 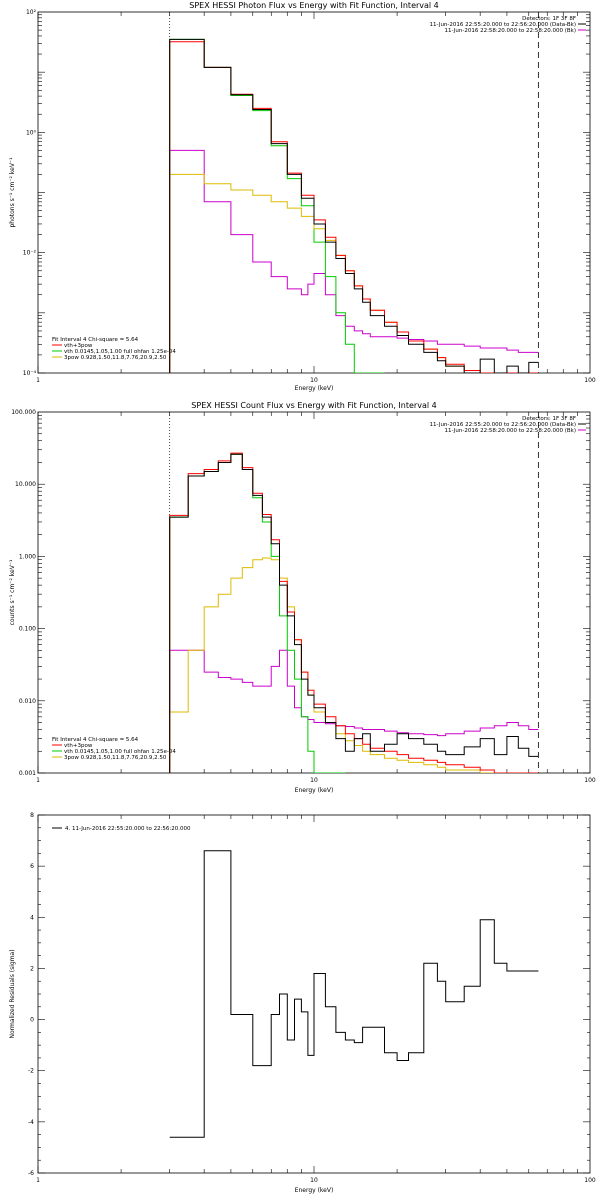 What do you see at coordinates (12, 192) in the screenshot?
I see `y-axis-label: photons s⁻¹ cm⁻² keV⁻¹` at bounding box center [12, 192].